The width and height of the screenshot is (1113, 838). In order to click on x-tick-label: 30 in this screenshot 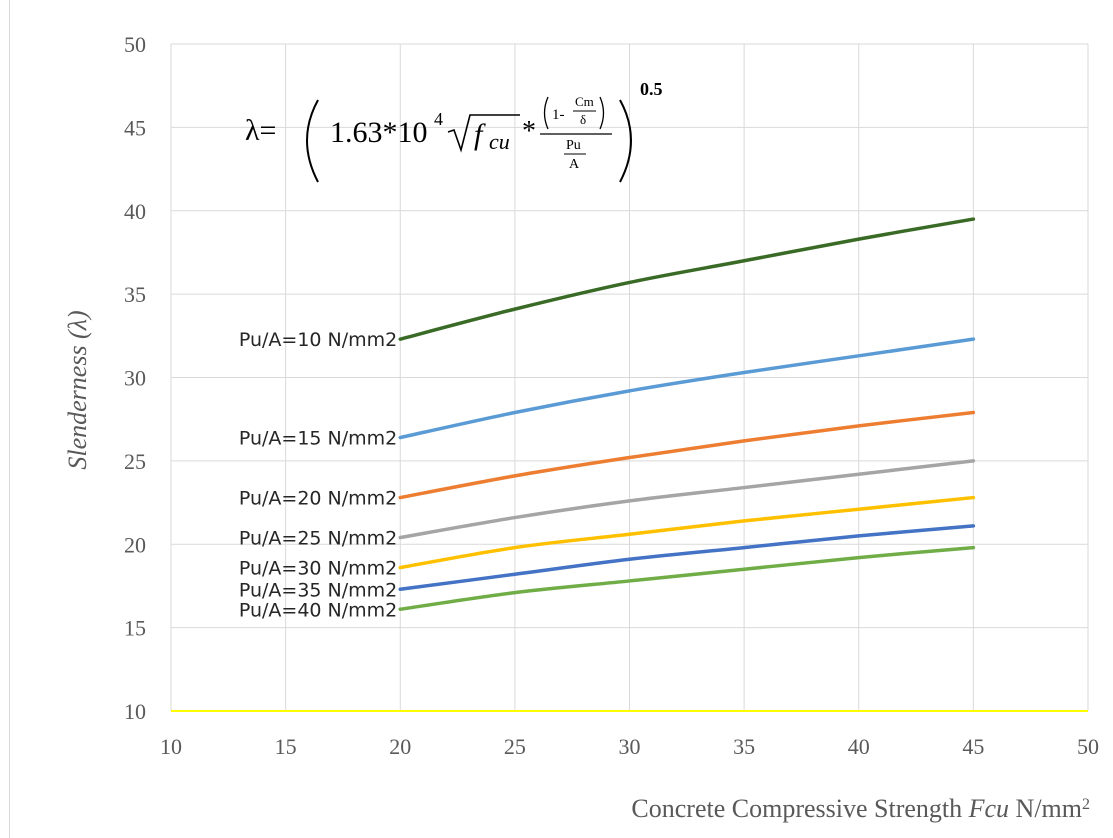, I will do `click(630, 746)`.